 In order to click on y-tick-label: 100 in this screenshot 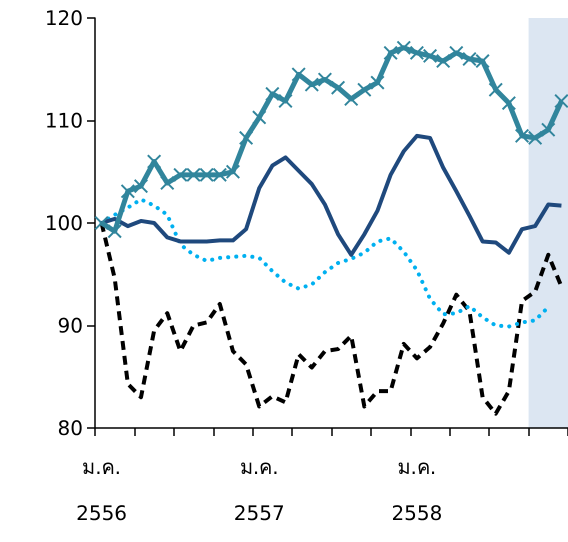, I will do `click(63, 223)`.